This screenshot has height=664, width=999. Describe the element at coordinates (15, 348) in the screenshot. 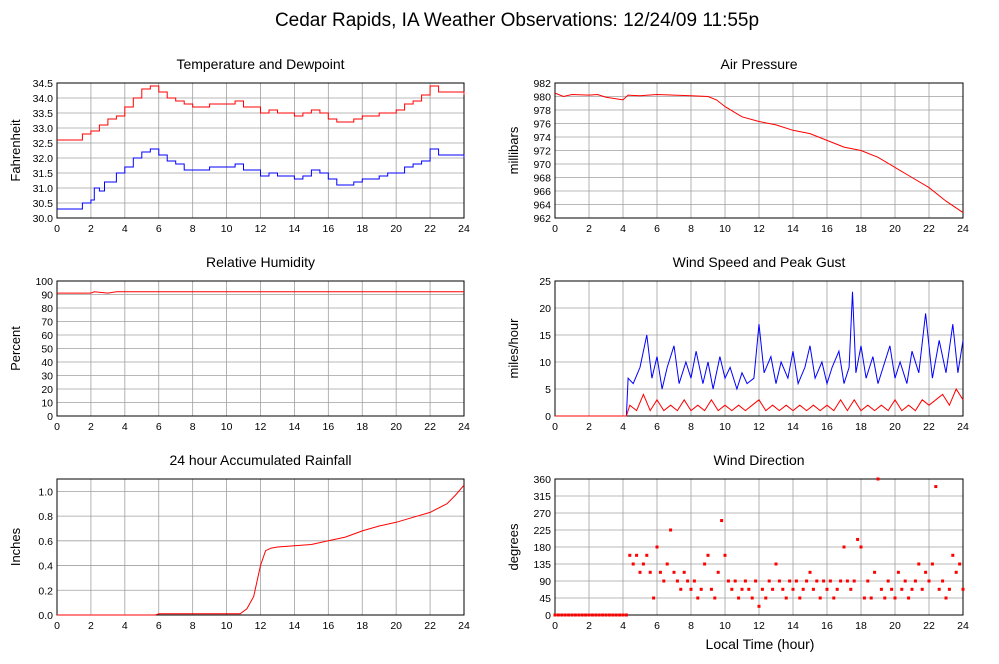

I see `y-axis-label: Percent` at that location.